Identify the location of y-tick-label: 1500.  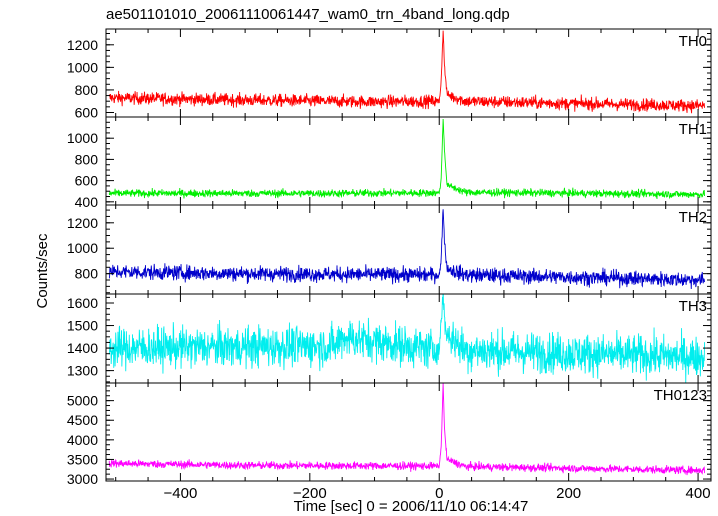
(82, 326).